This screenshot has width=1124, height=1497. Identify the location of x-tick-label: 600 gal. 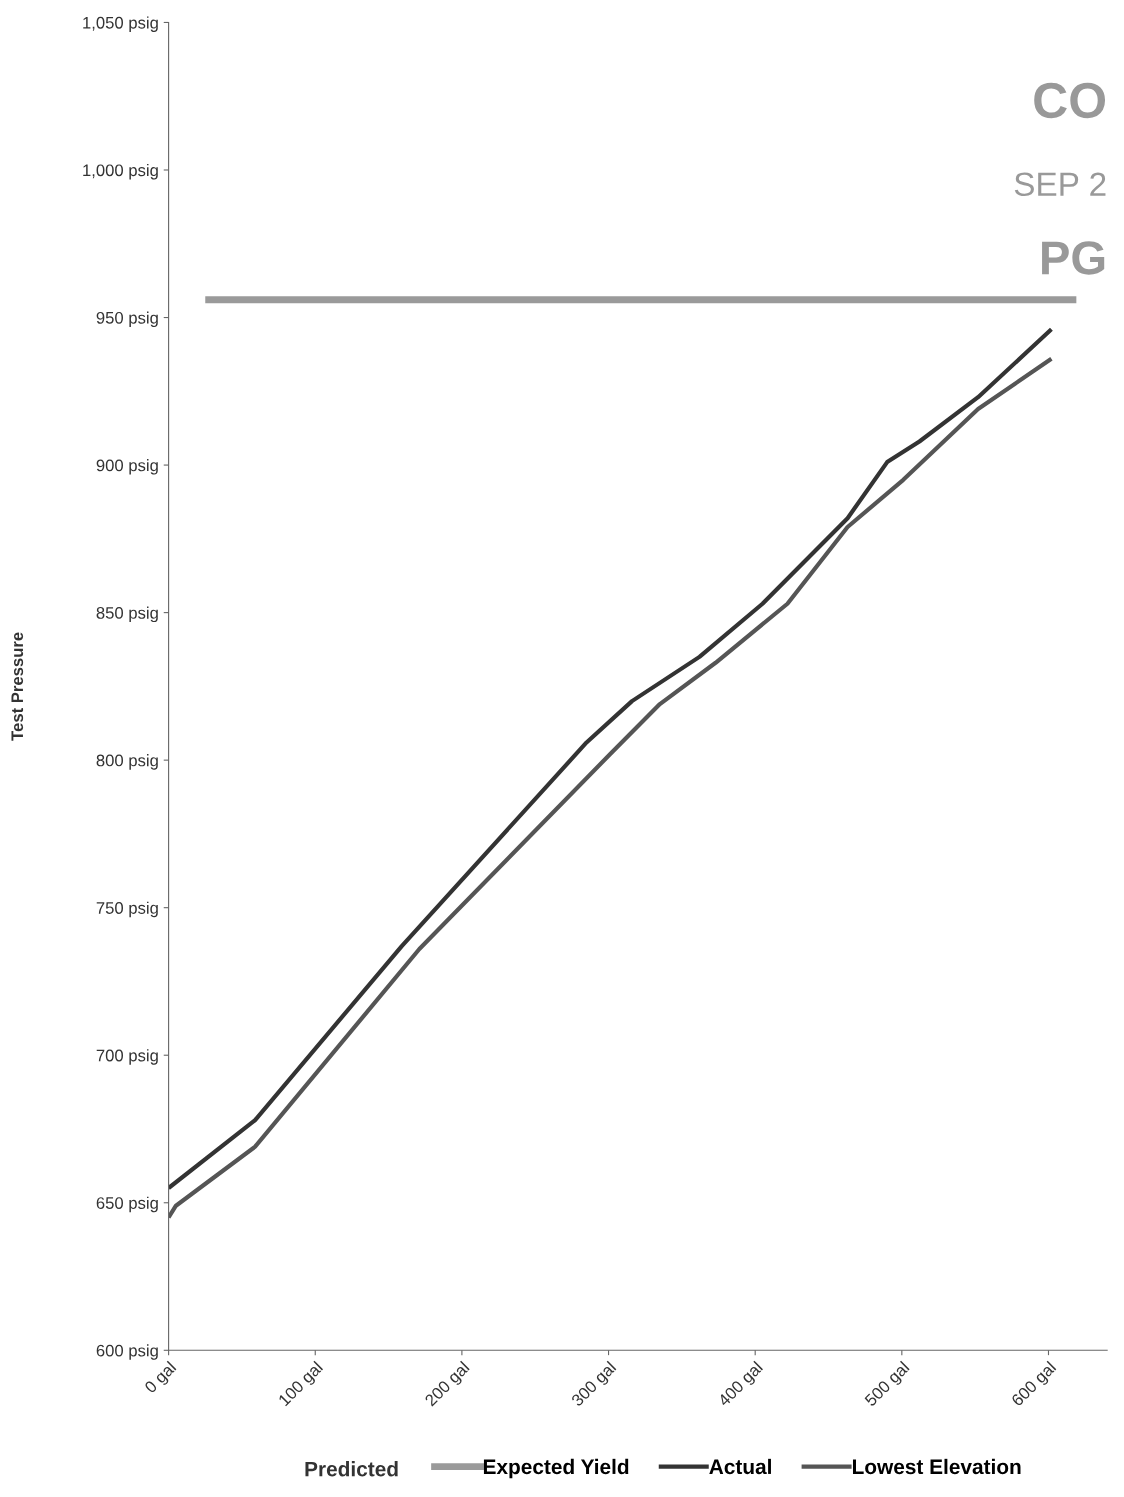
(1034, 1385).